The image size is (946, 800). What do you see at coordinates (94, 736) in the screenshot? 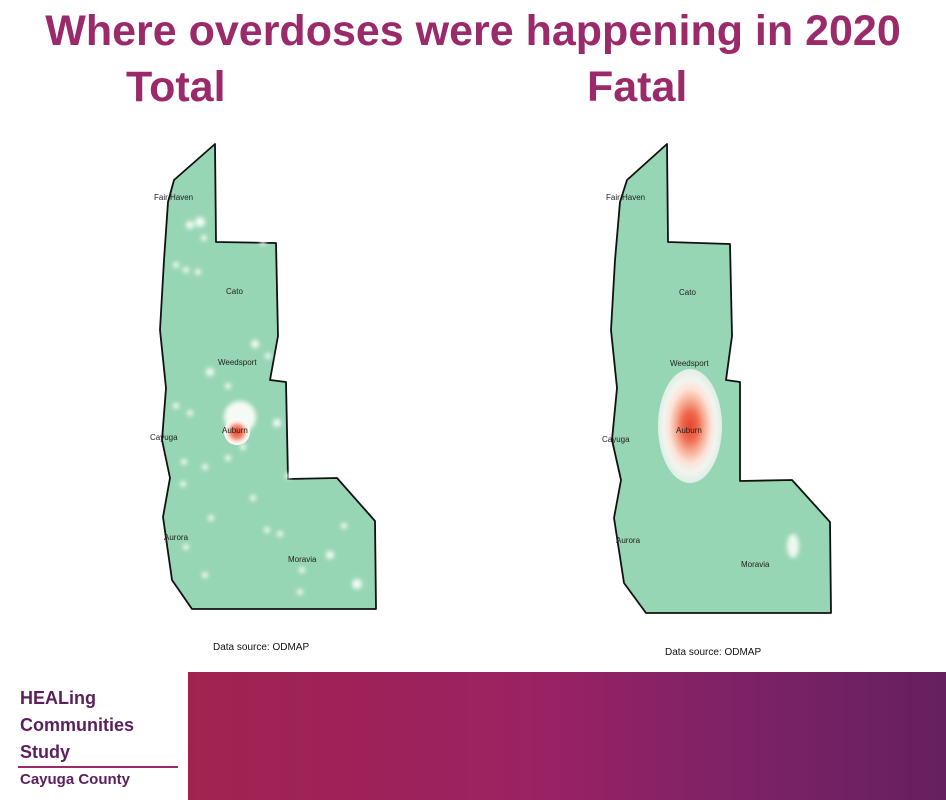
I see `healing-study-logo` at bounding box center [94, 736].